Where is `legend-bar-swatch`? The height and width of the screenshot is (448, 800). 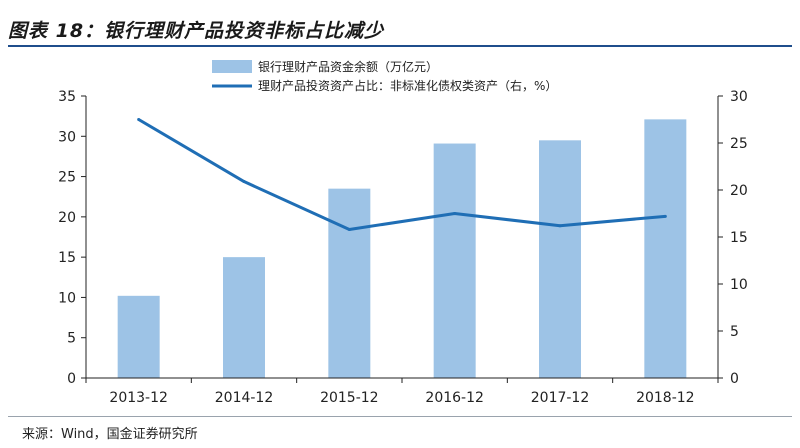
legend-bar-swatch is located at coordinates (232, 66).